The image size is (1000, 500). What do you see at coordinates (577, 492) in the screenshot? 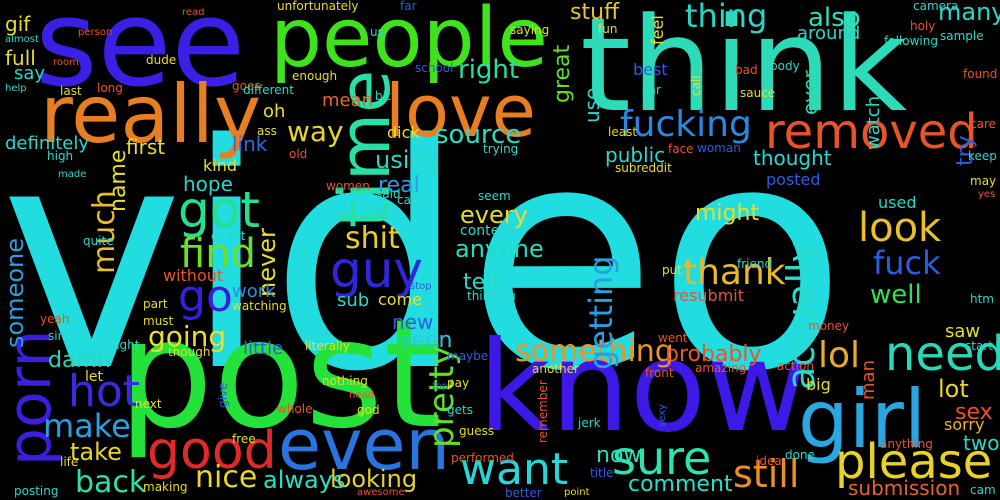
I see `word-point: point` at bounding box center [577, 492].